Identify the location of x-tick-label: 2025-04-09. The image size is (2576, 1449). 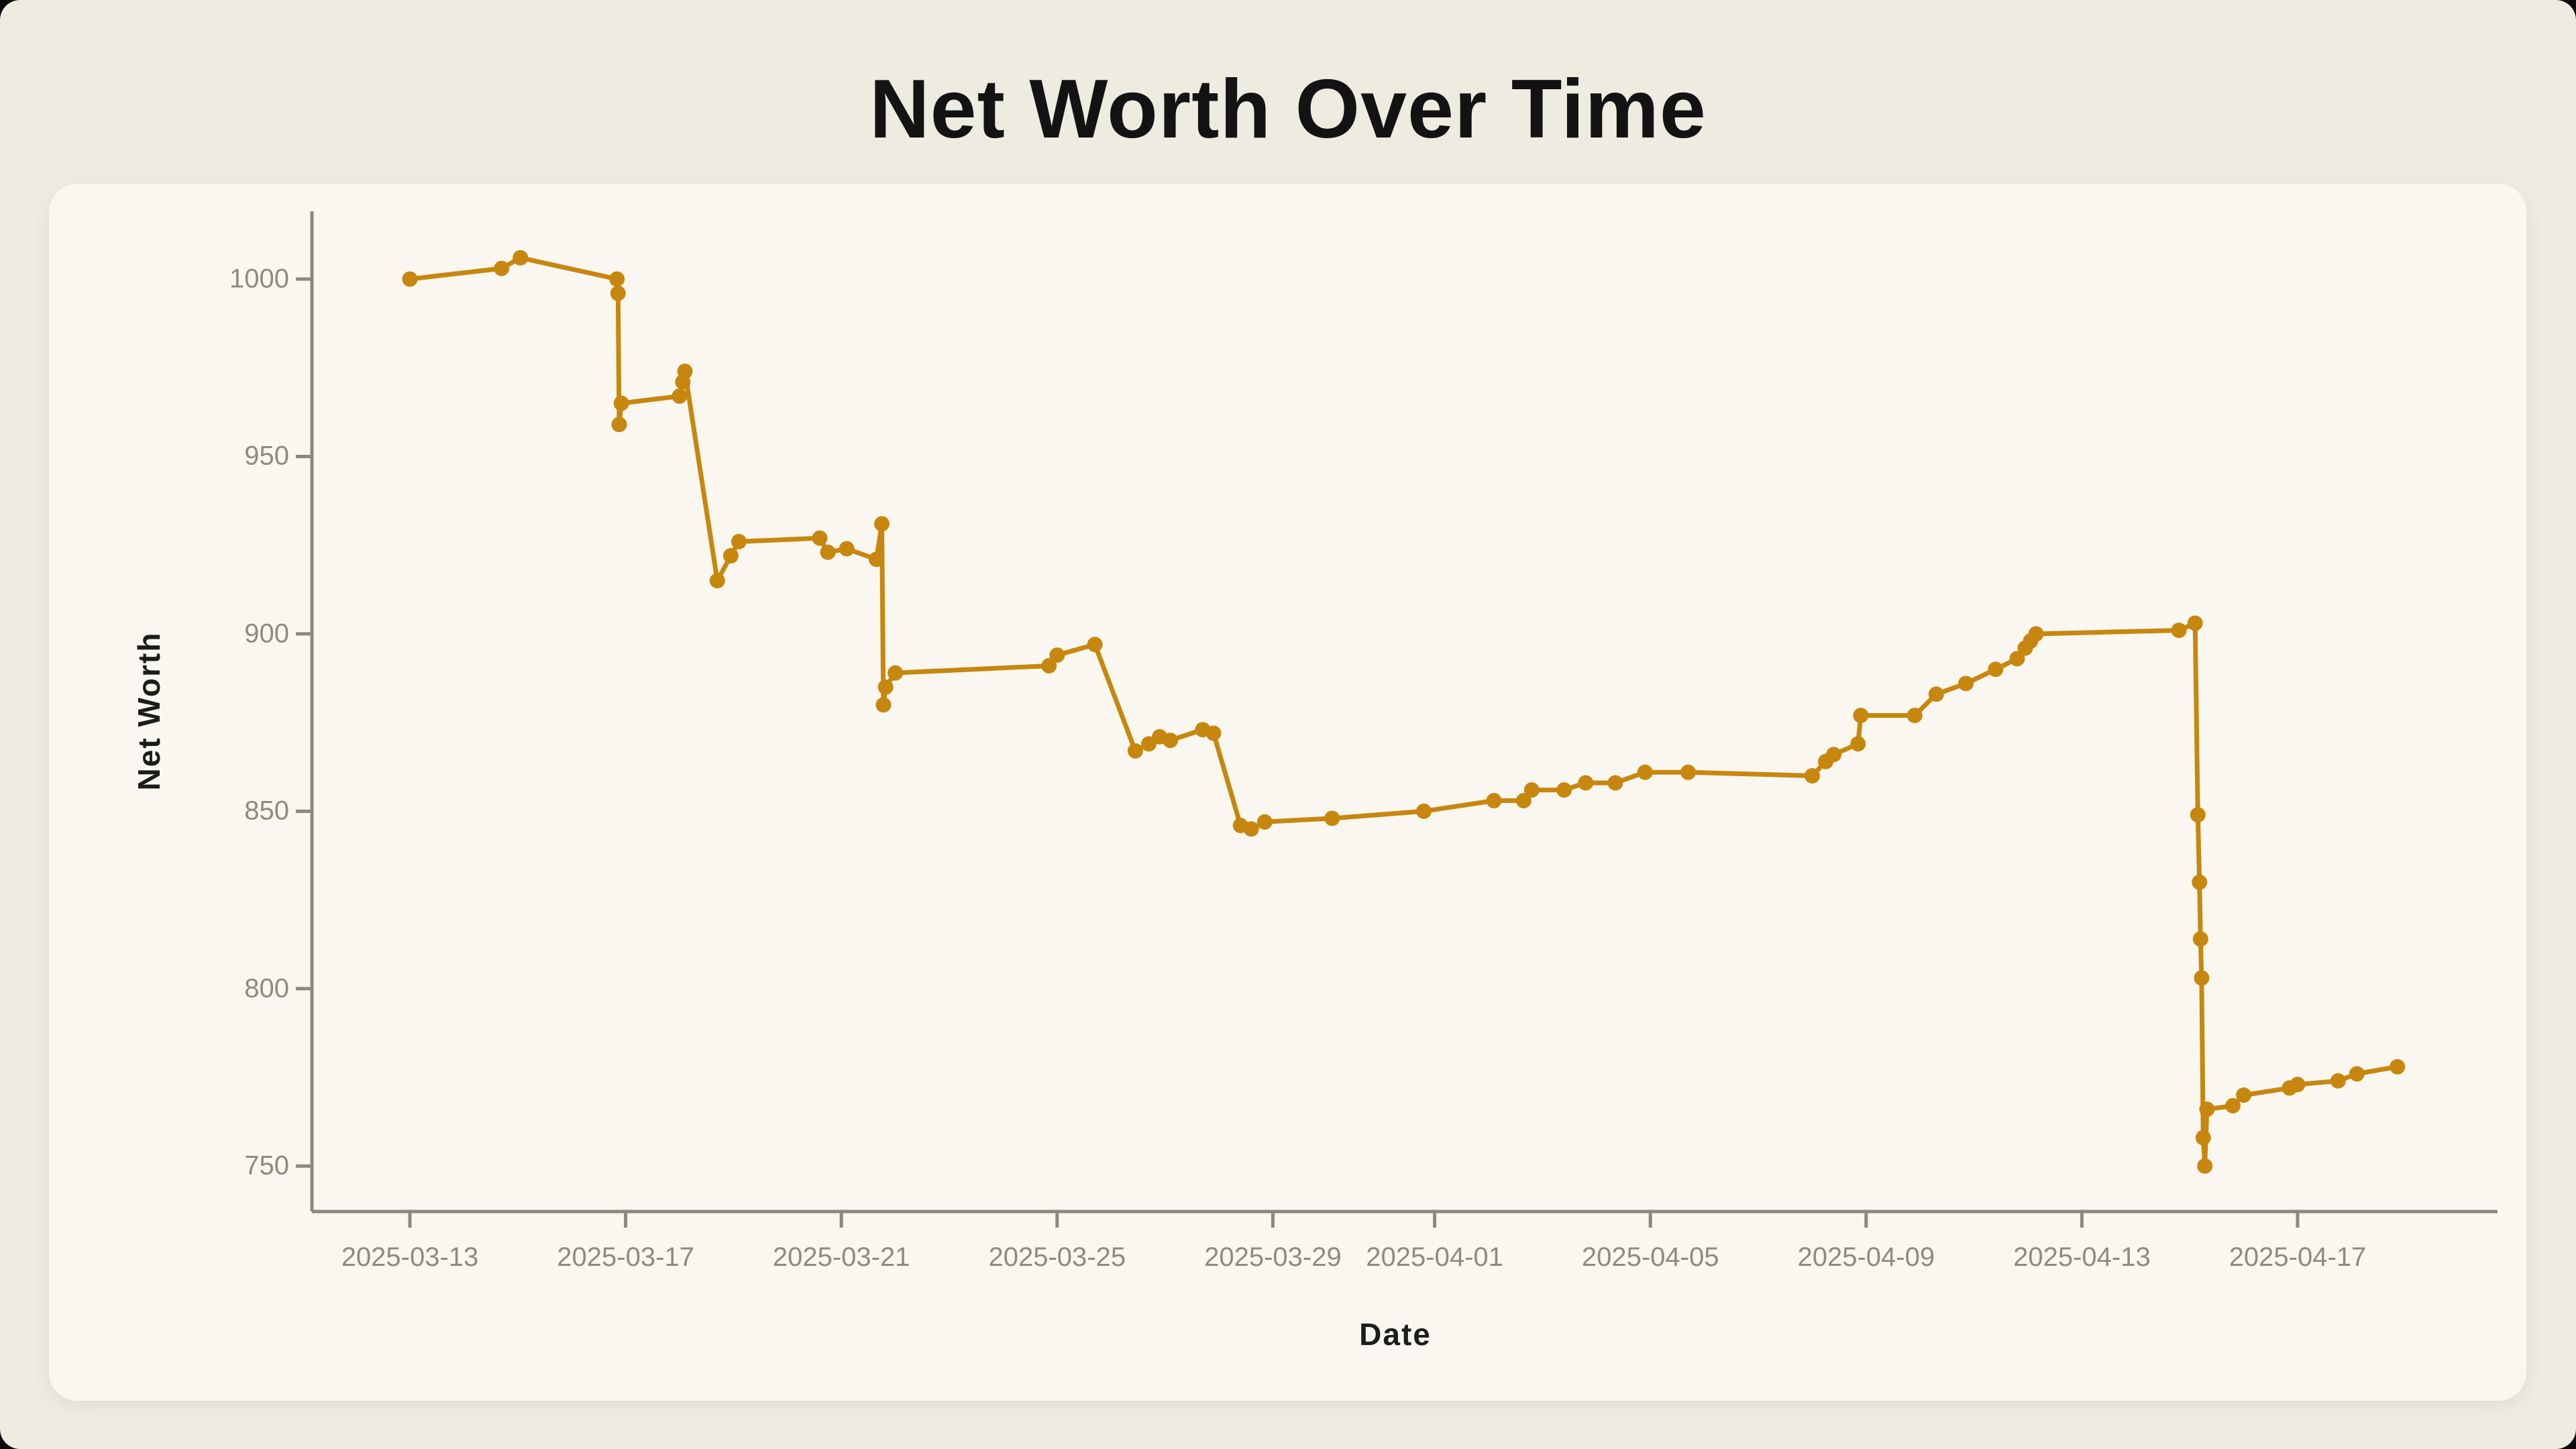
(1866, 1257).